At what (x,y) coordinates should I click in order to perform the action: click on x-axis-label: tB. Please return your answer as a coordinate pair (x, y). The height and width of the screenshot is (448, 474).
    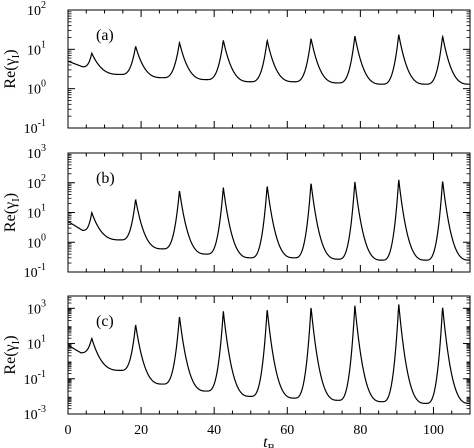
    Looking at the image, I should click on (269, 441).